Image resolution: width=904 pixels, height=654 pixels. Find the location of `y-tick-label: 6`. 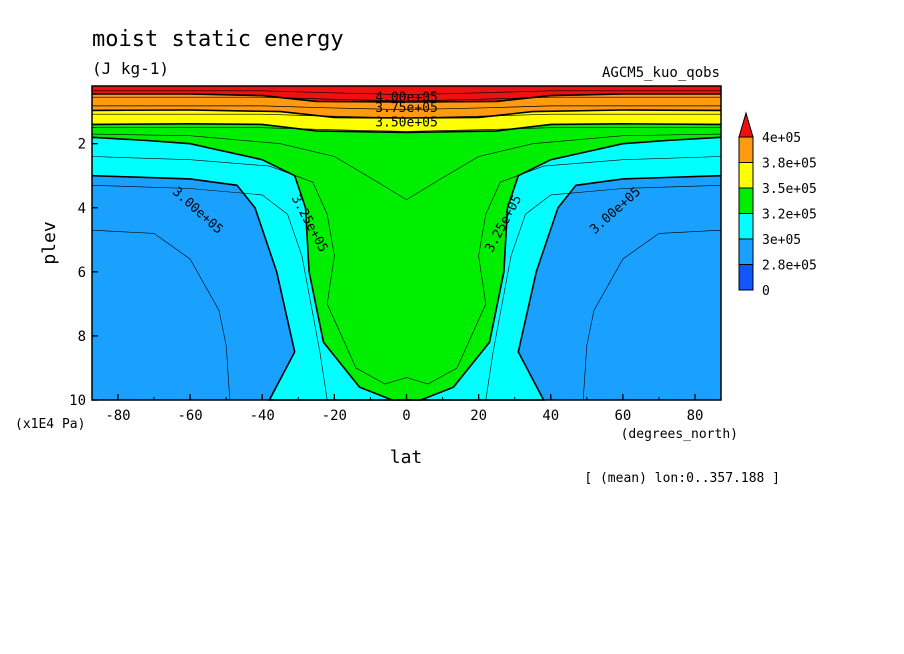

y-tick-label: 6 is located at coordinates (82, 273).